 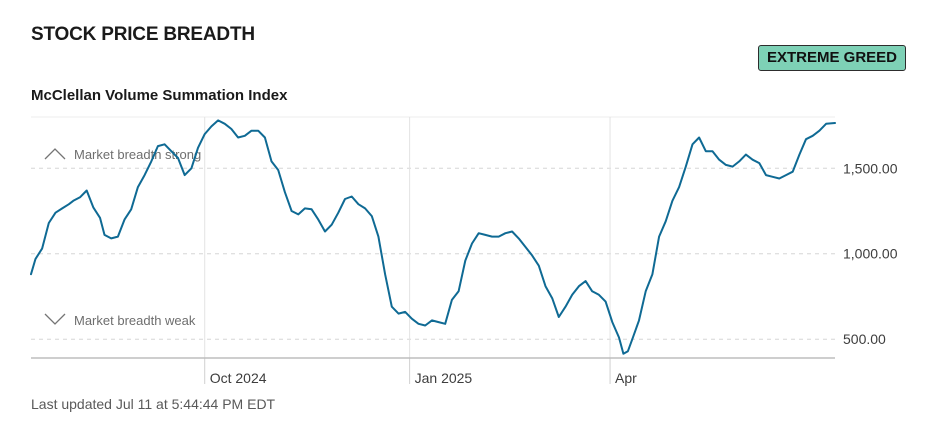 What do you see at coordinates (870, 168) in the screenshot?
I see `y-tick-label: 1,500.00` at bounding box center [870, 168].